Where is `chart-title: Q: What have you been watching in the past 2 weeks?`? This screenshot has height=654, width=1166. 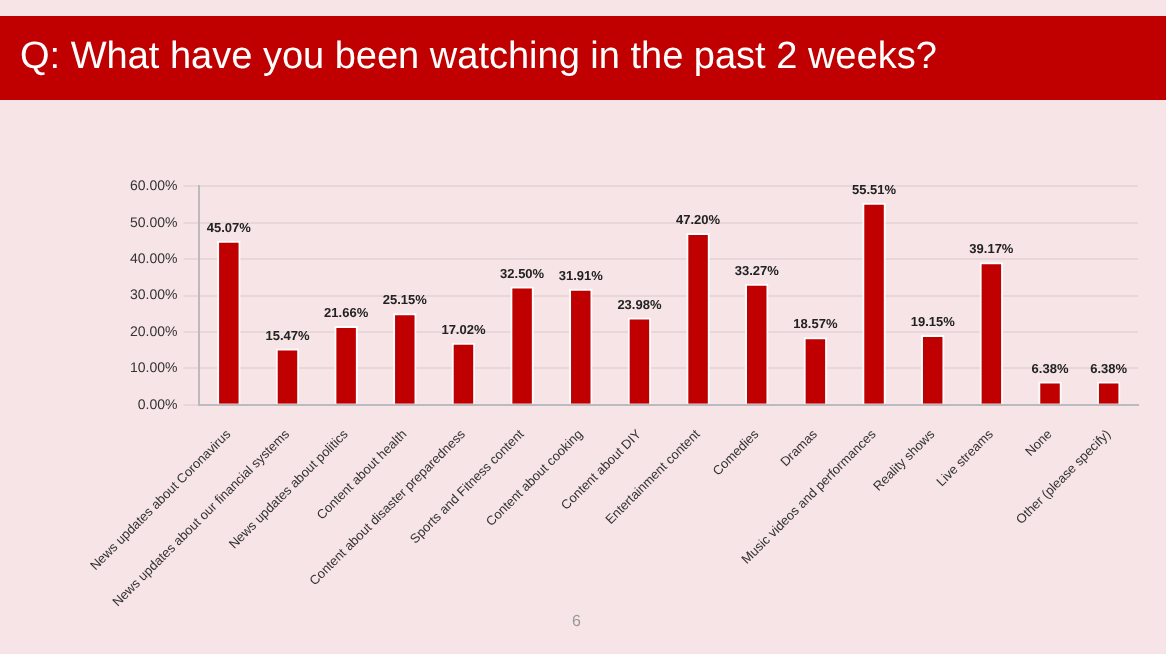
chart-title: Q: What have you been watching in the past 2 weeks? is located at coordinates (583, 58).